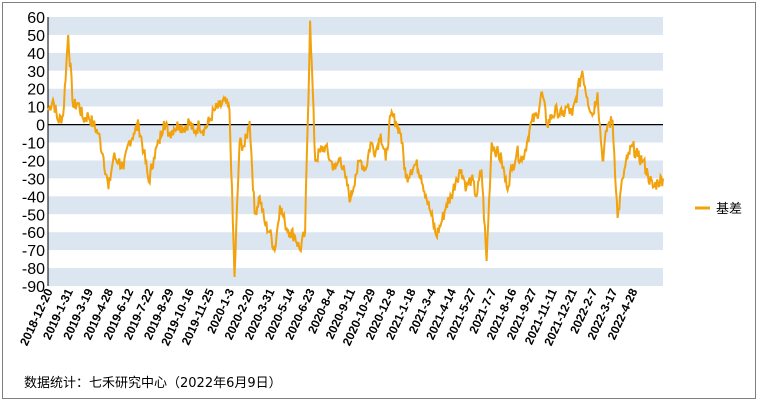  Describe the element at coordinates (36, 72) in the screenshot. I see `y-tick-label: 30` at that location.